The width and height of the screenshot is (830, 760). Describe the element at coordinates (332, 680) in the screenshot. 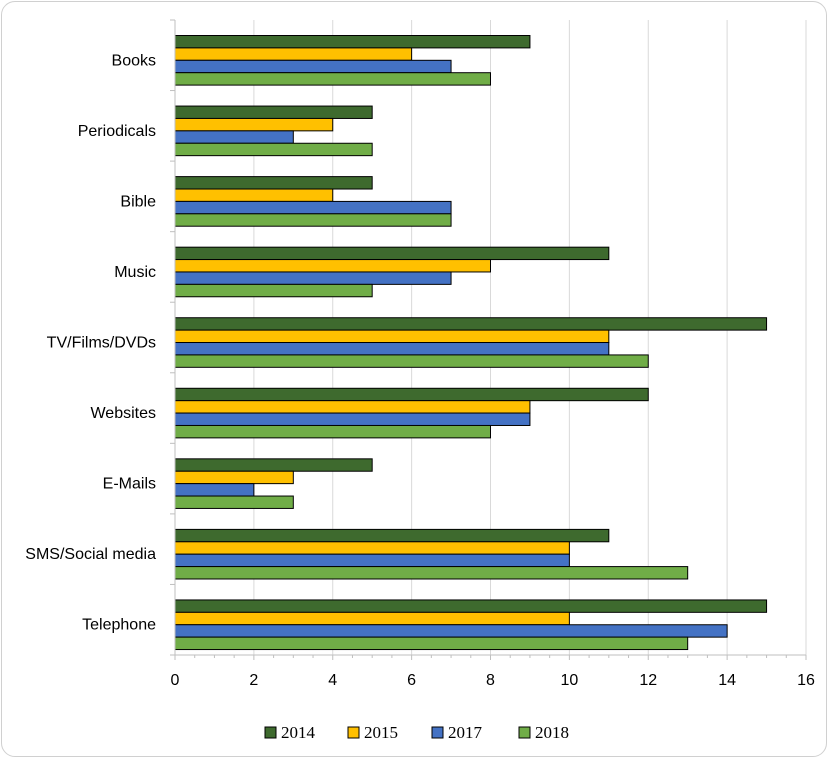

I see `x-tick-label: 4` at that location.